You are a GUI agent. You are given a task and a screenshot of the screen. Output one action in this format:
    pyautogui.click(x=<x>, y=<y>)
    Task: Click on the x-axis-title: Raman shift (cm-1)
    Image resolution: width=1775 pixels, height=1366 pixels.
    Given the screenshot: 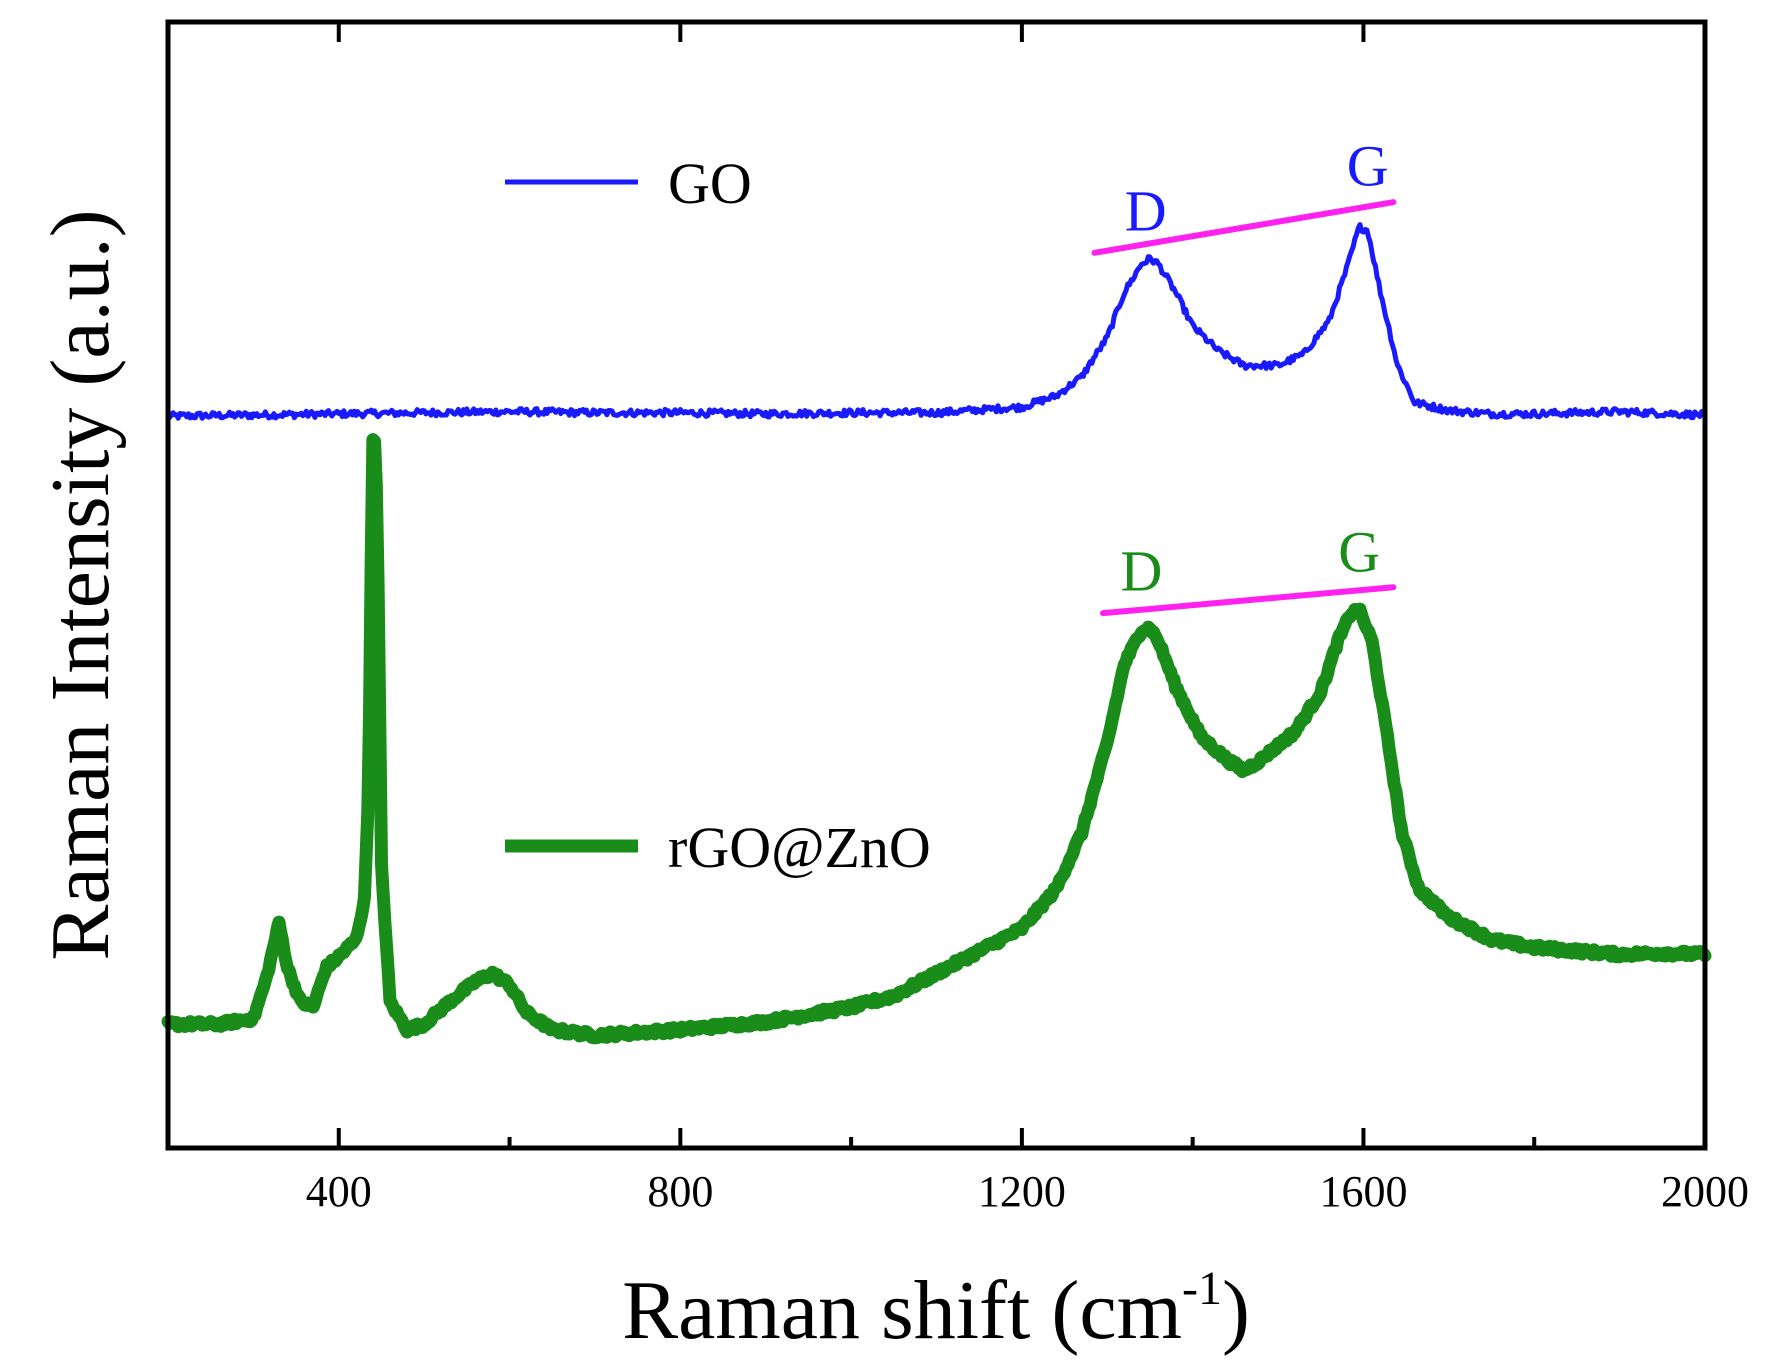 What is the action you would take?
    pyautogui.click(x=936, y=1309)
    